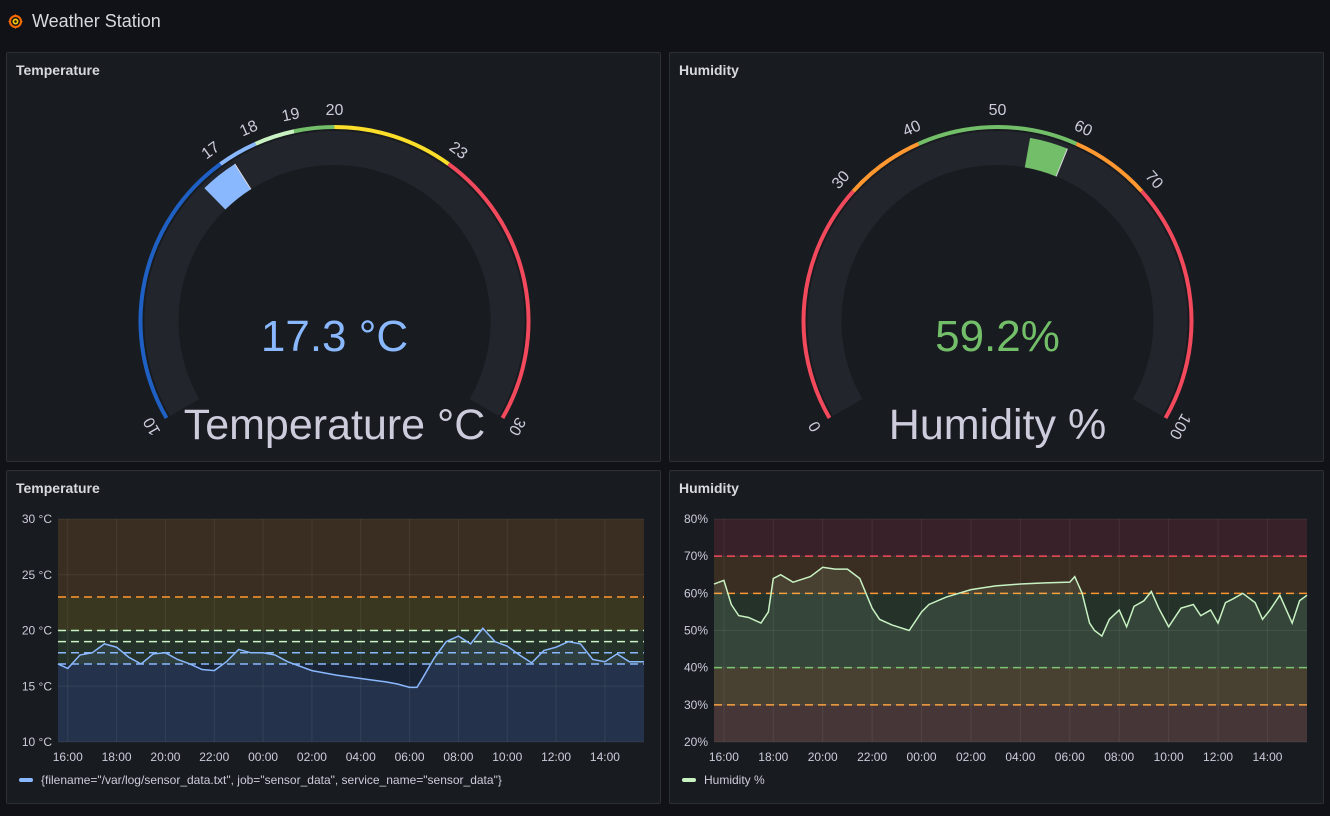 This screenshot has height=816, width=1330. I want to click on y-tick-label: 80%, so click(696, 519).